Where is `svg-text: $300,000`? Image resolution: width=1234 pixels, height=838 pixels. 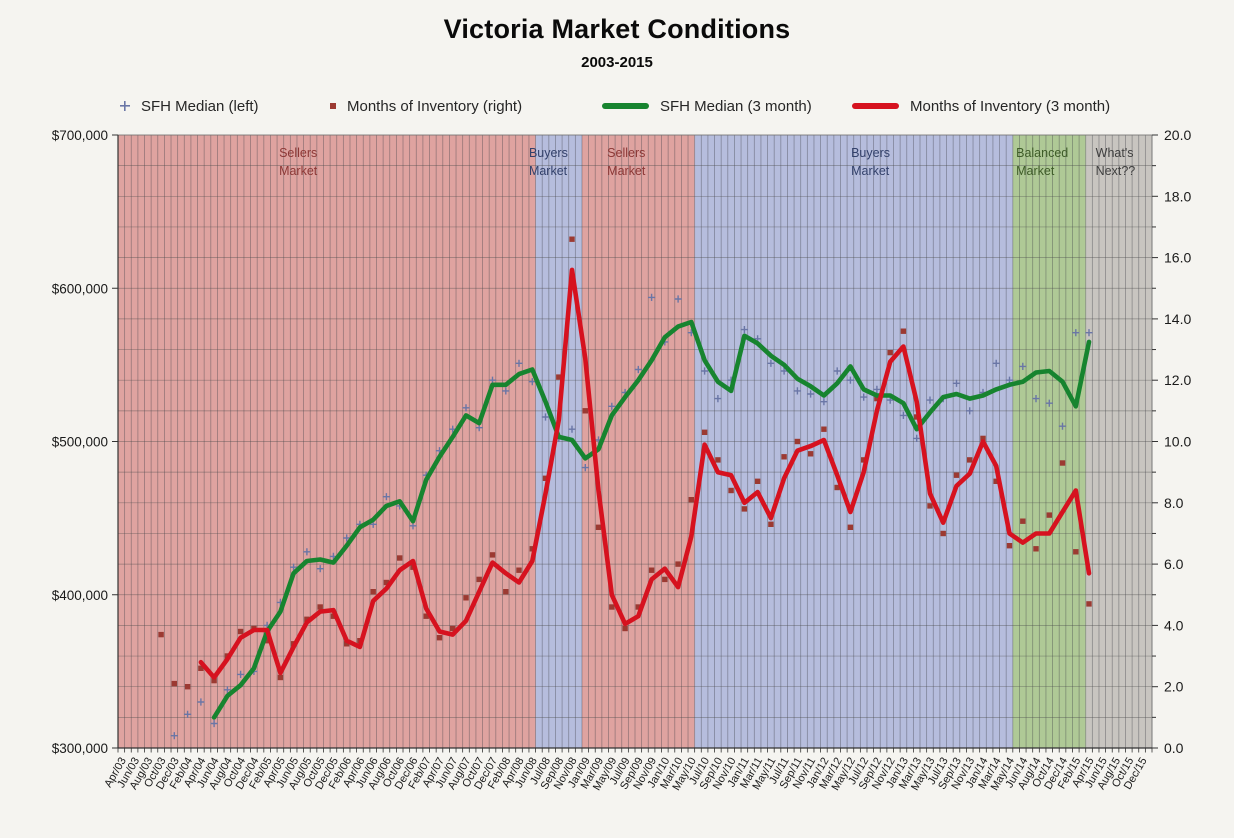
svg-text: $300,000 is located at coordinates (80, 748).